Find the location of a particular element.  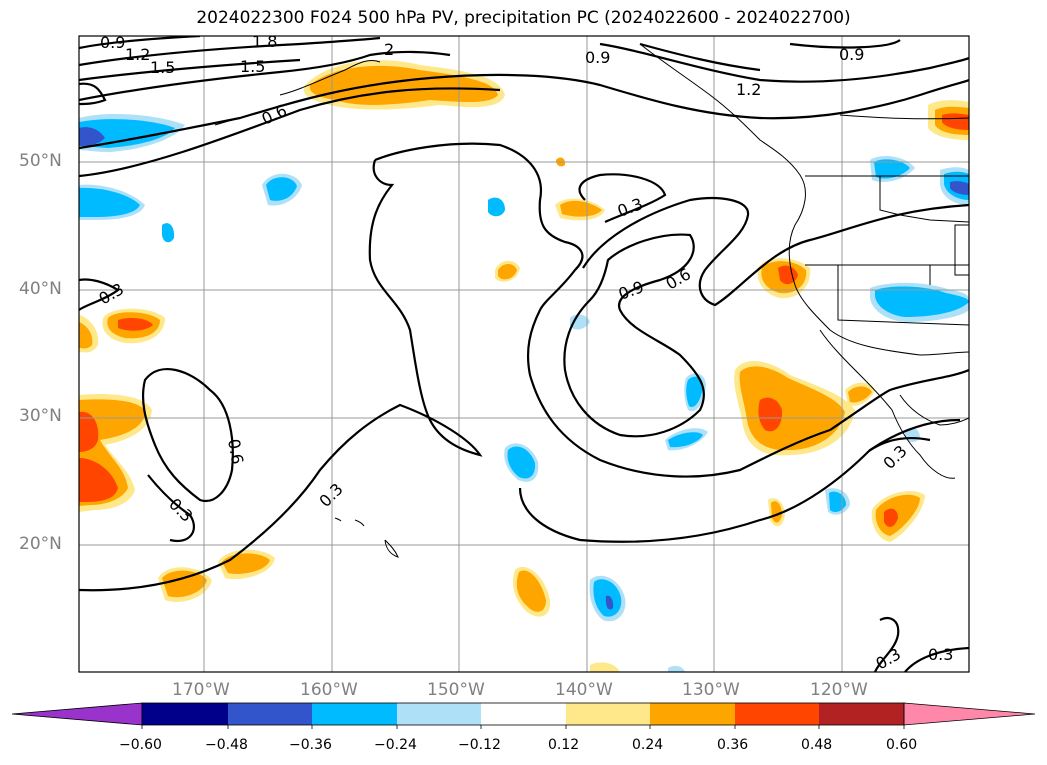

lon-label-160w: 160°W is located at coordinates (329, 690).